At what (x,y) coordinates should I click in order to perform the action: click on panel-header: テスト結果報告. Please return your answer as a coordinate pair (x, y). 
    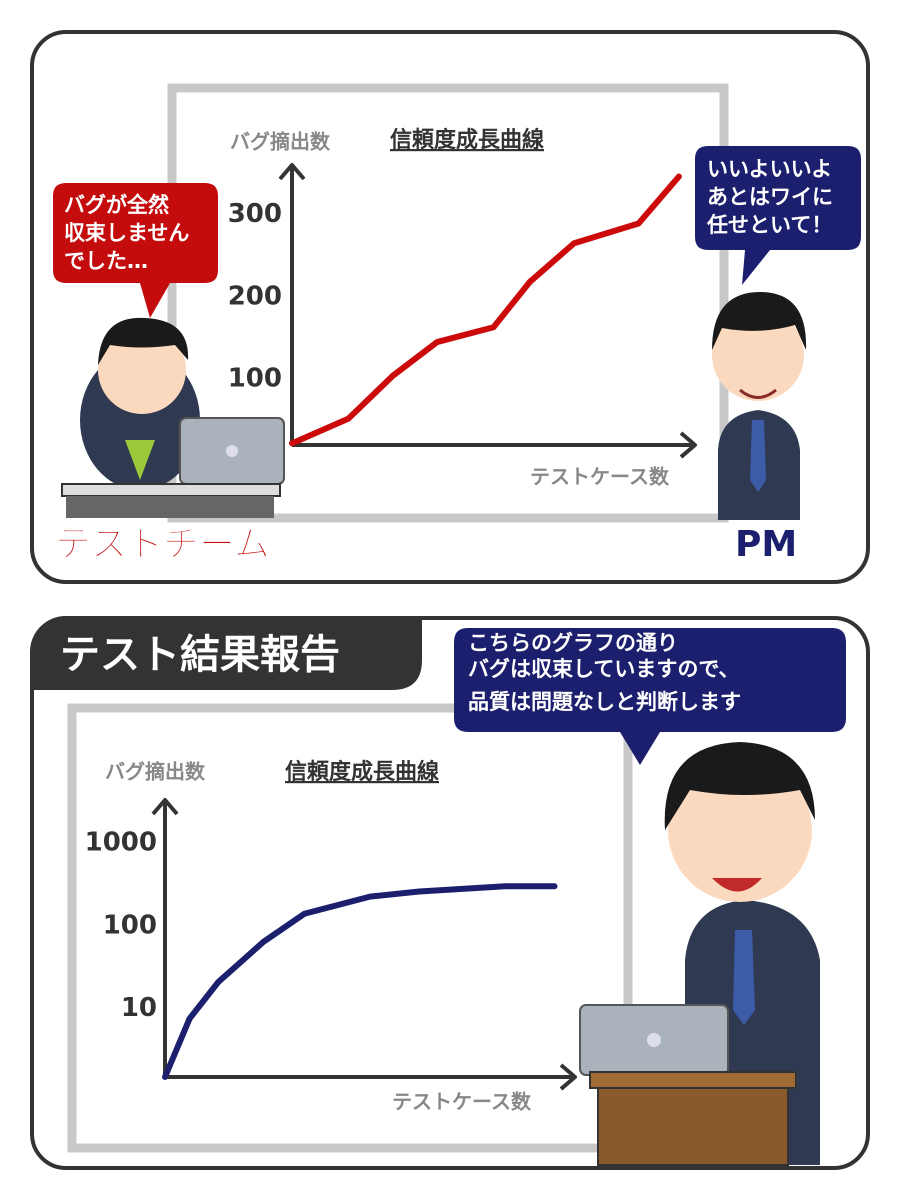
    Looking at the image, I should click on (200, 655).